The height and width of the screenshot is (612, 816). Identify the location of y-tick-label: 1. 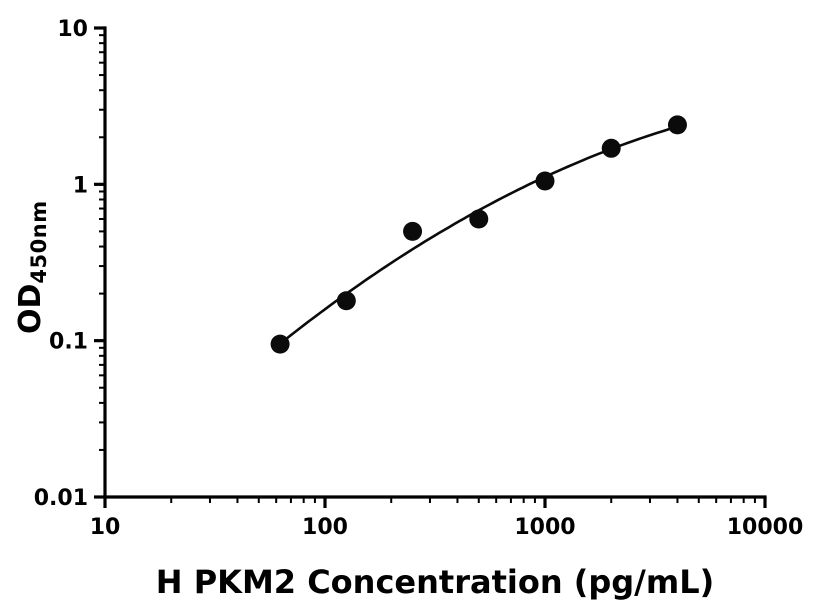
(80, 185).